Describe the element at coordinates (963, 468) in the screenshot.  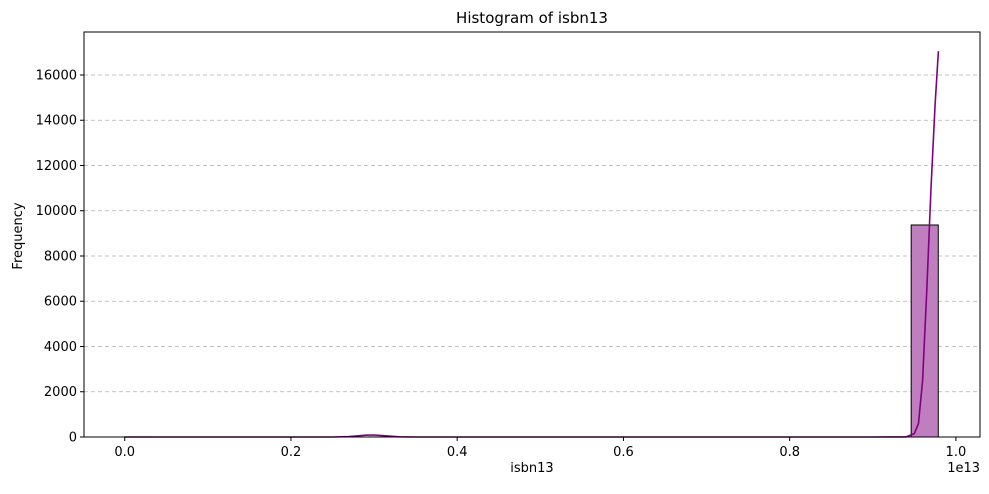
I see `x-axis-offset-label: 1e13` at that location.